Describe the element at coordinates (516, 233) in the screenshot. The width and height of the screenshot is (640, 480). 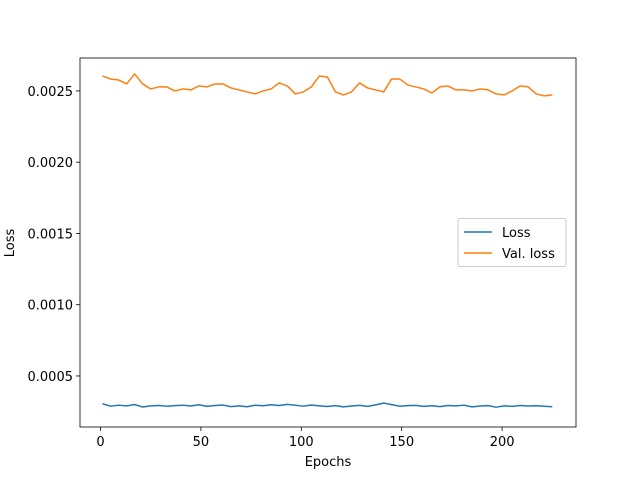
I see `legend-label: Loss` at that location.